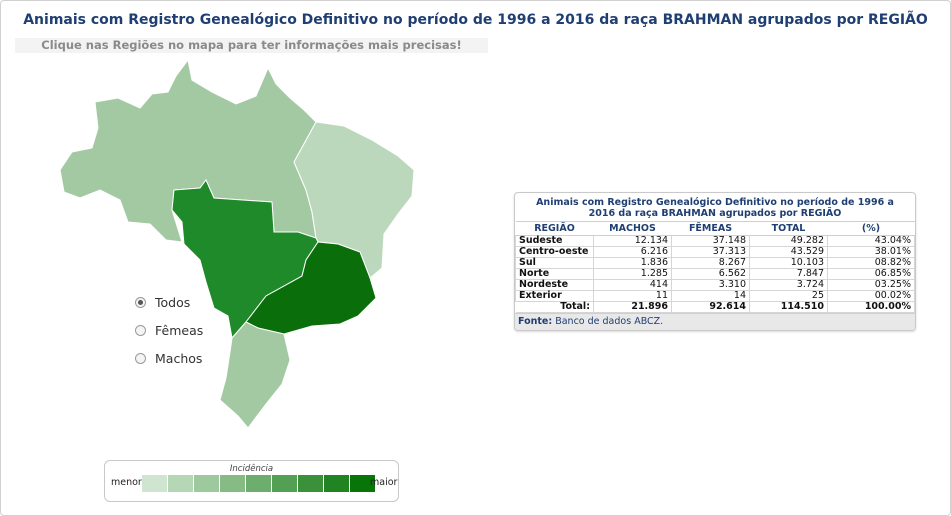 The height and width of the screenshot is (516, 951). Describe the element at coordinates (632, 285) in the screenshot. I see `cell-machos: 414` at that location.